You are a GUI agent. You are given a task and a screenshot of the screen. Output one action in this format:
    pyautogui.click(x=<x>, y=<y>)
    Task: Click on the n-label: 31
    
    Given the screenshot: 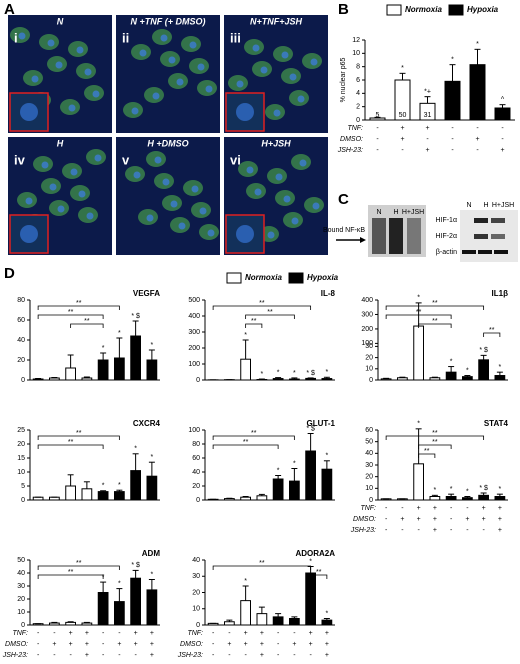 What is the action you would take?
    pyautogui.click(x=428, y=115)
    